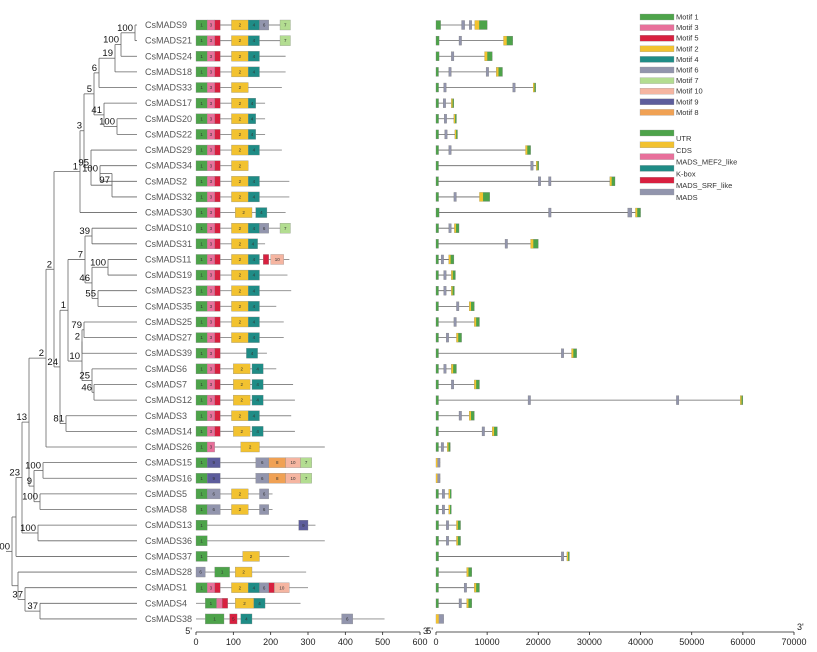 The image size is (817, 652). What do you see at coordinates (166, 181) in the screenshot?
I see `gene-name-label: CsMADS2` at bounding box center [166, 181].